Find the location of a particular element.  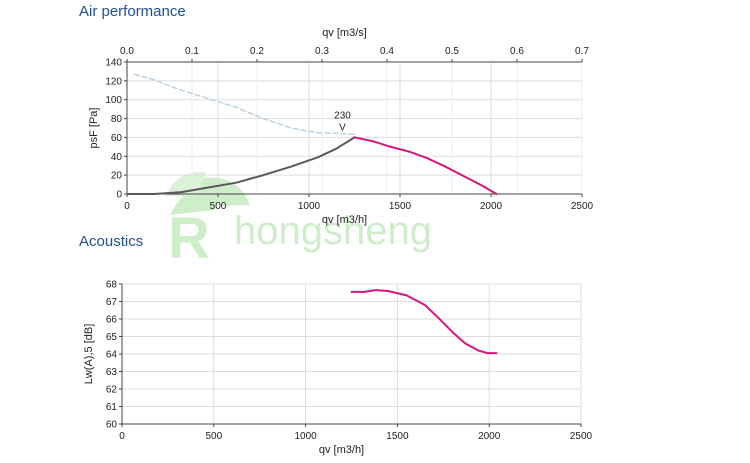

operating-point-label: 230 is located at coordinates (342, 115).